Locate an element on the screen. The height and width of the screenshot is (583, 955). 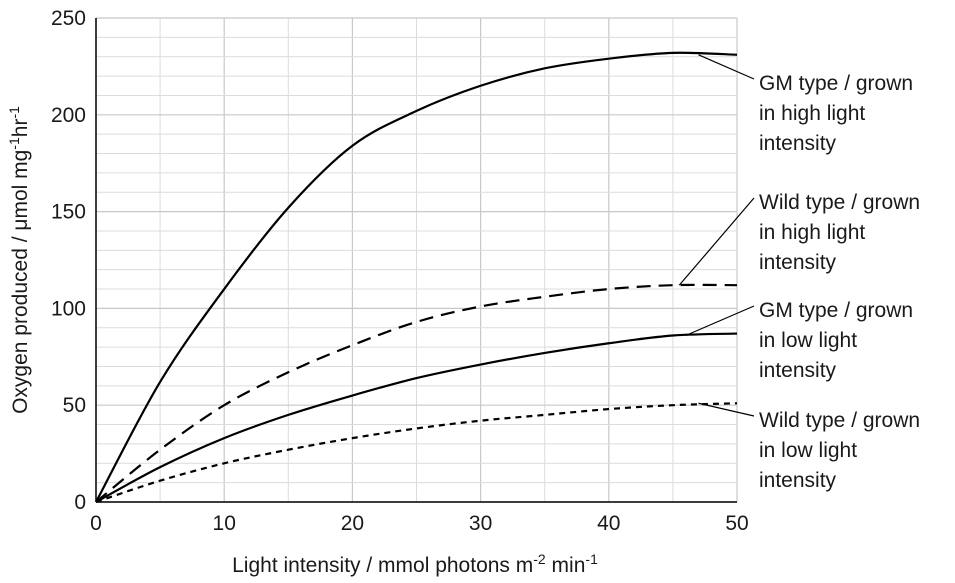
y-axis-label: Oxygen produced / μmol mg-1hr-1 is located at coordinates (19, 260).